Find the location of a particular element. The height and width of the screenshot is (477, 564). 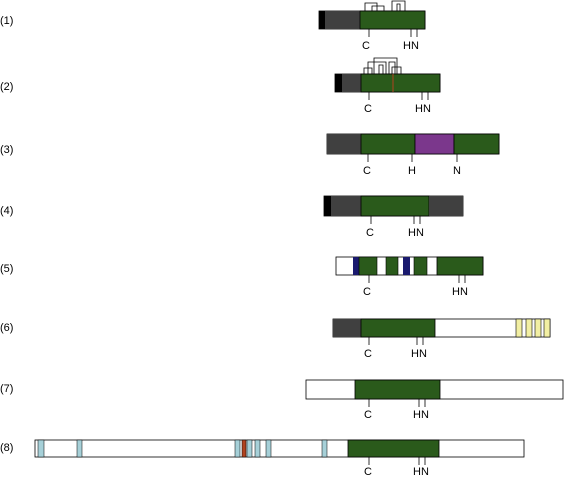

motif-hn-5: HN is located at coordinates (460, 292).